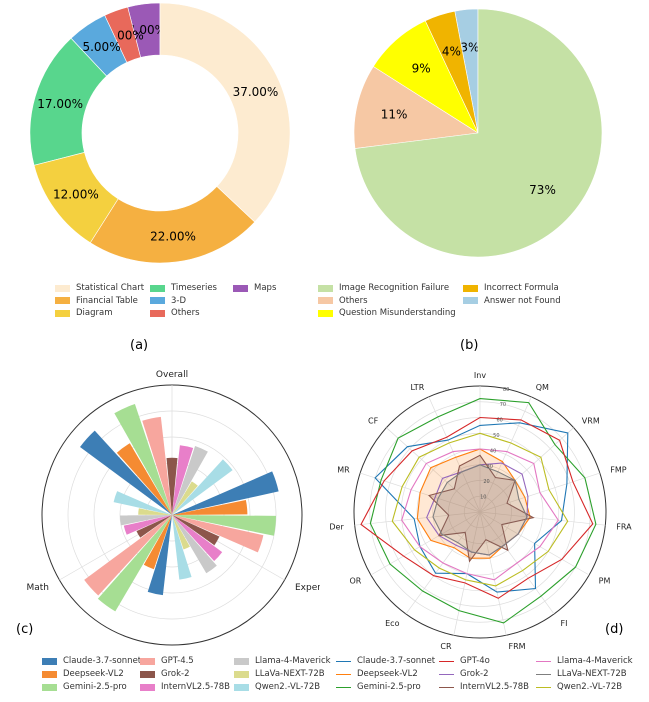 This screenshot has height=702, width=649. Describe the element at coordinates (373, 420) in the screenshot. I see `axis-label-cf: CF` at that location.